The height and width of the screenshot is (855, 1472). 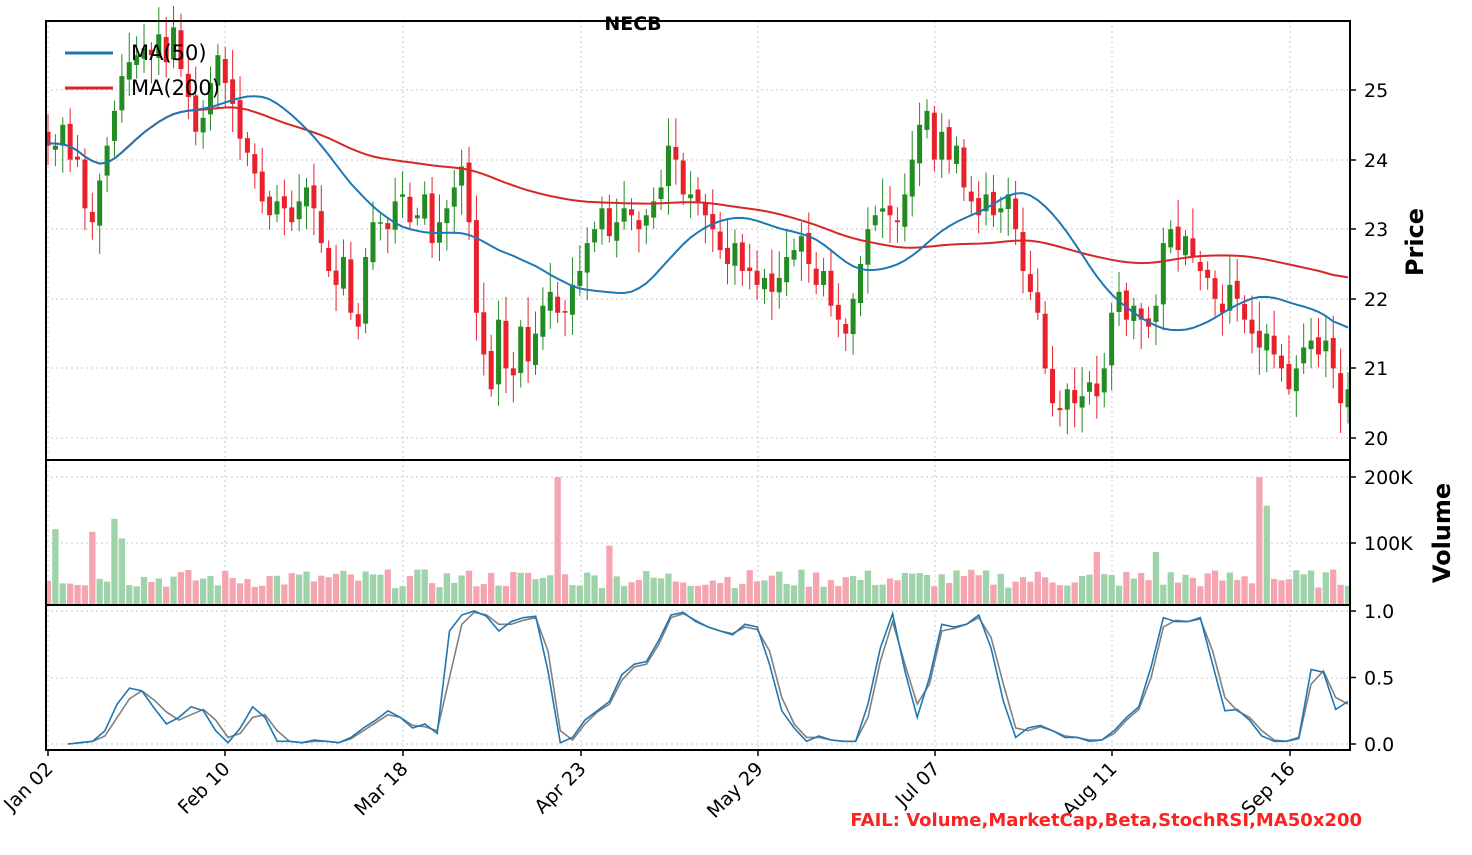 I want to click on stoch-tick-label: 1.0, so click(x=1379, y=612).